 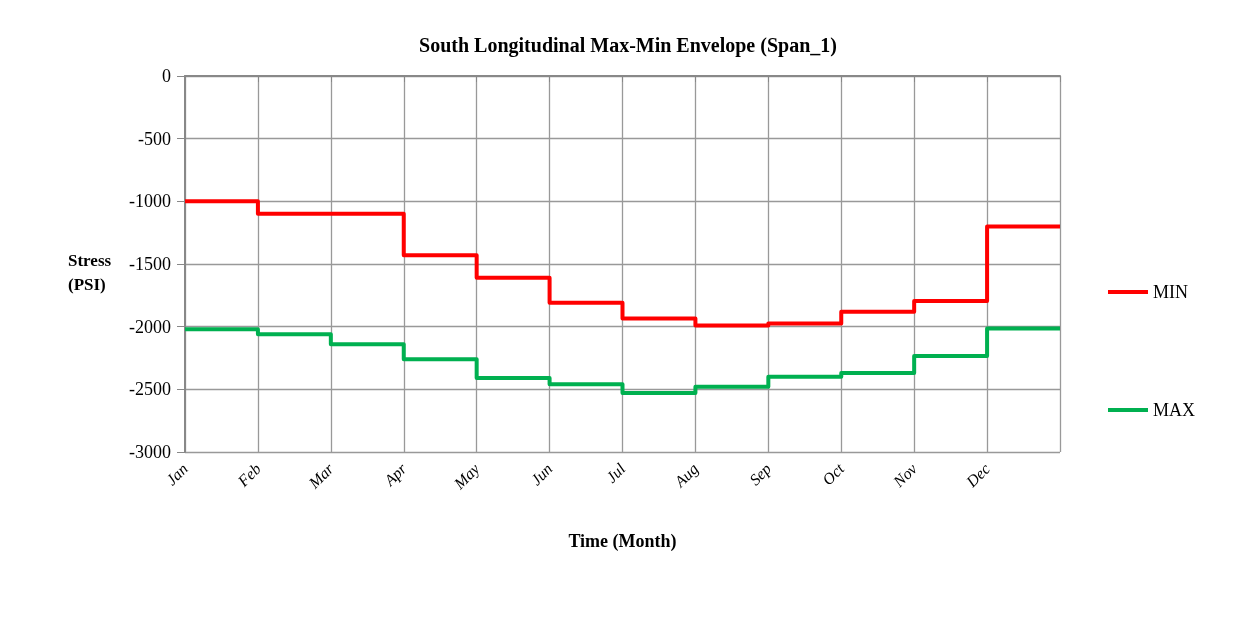 I want to click on y-tick-label: -1500, so click(x=150, y=264).